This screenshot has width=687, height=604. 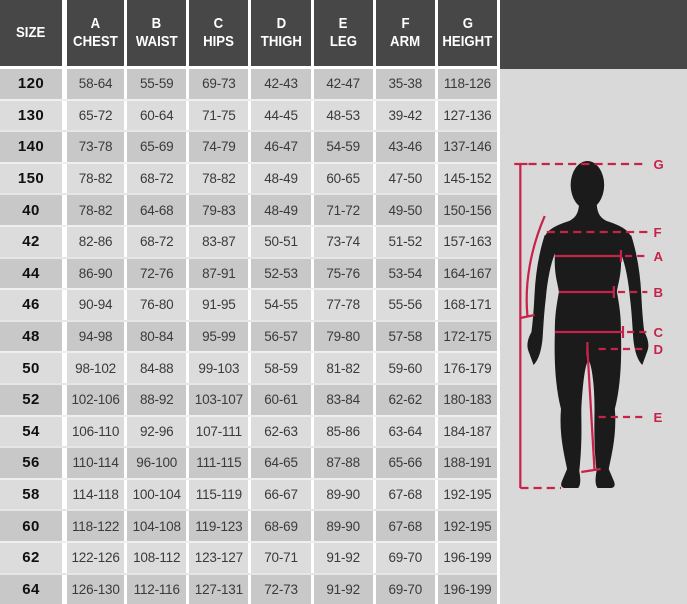 I want to click on silhouette-left-arm, so click(x=542, y=300).